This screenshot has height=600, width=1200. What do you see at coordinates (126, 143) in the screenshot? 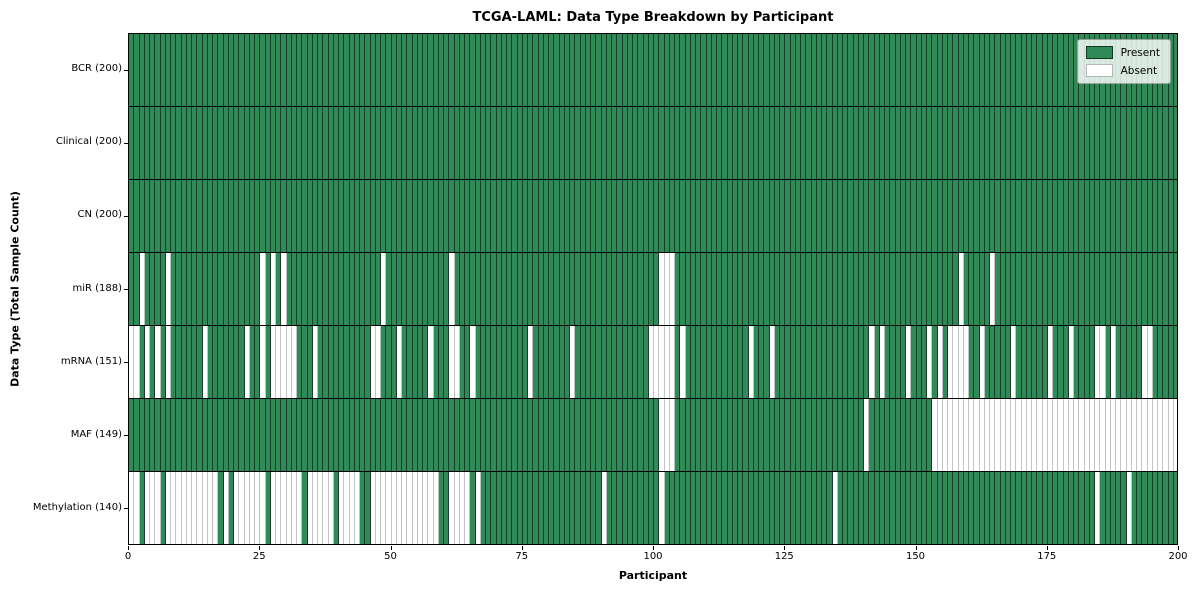
I see `y-tick-mark` at bounding box center [126, 143].